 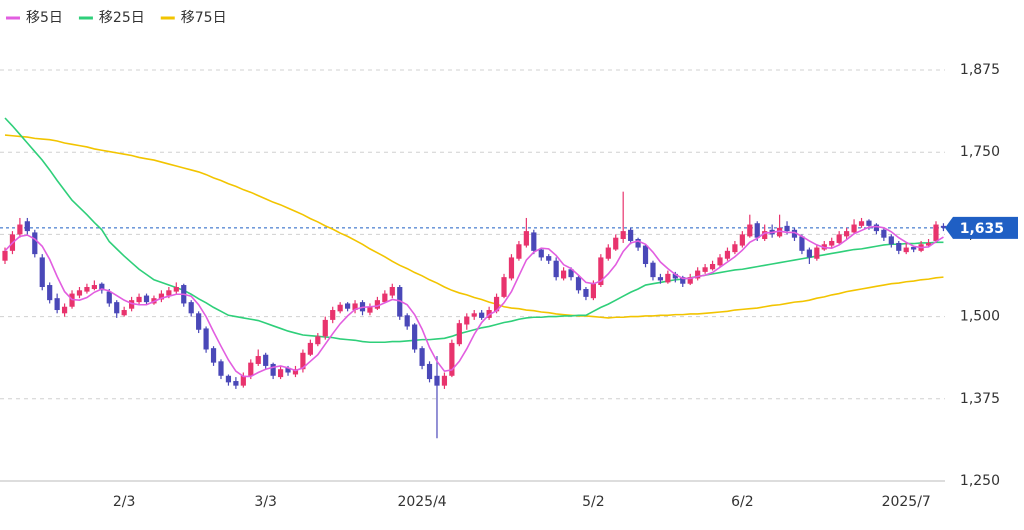 I want to click on y-tick-label: 1,250, so click(x=980, y=481).